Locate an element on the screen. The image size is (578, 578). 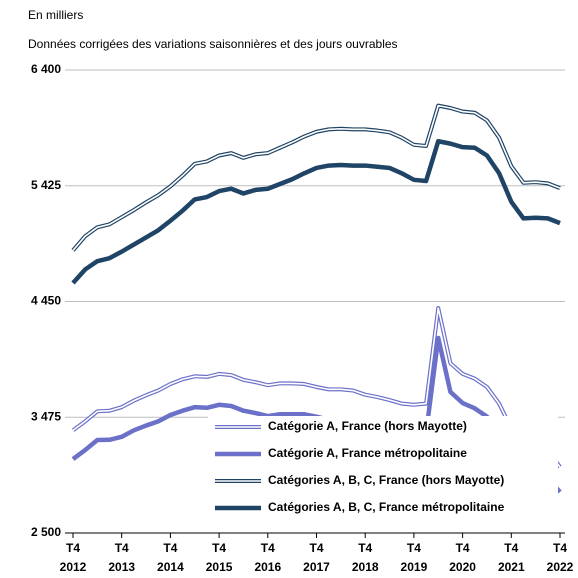
chart-title: En milliers is located at coordinates (55, 15).